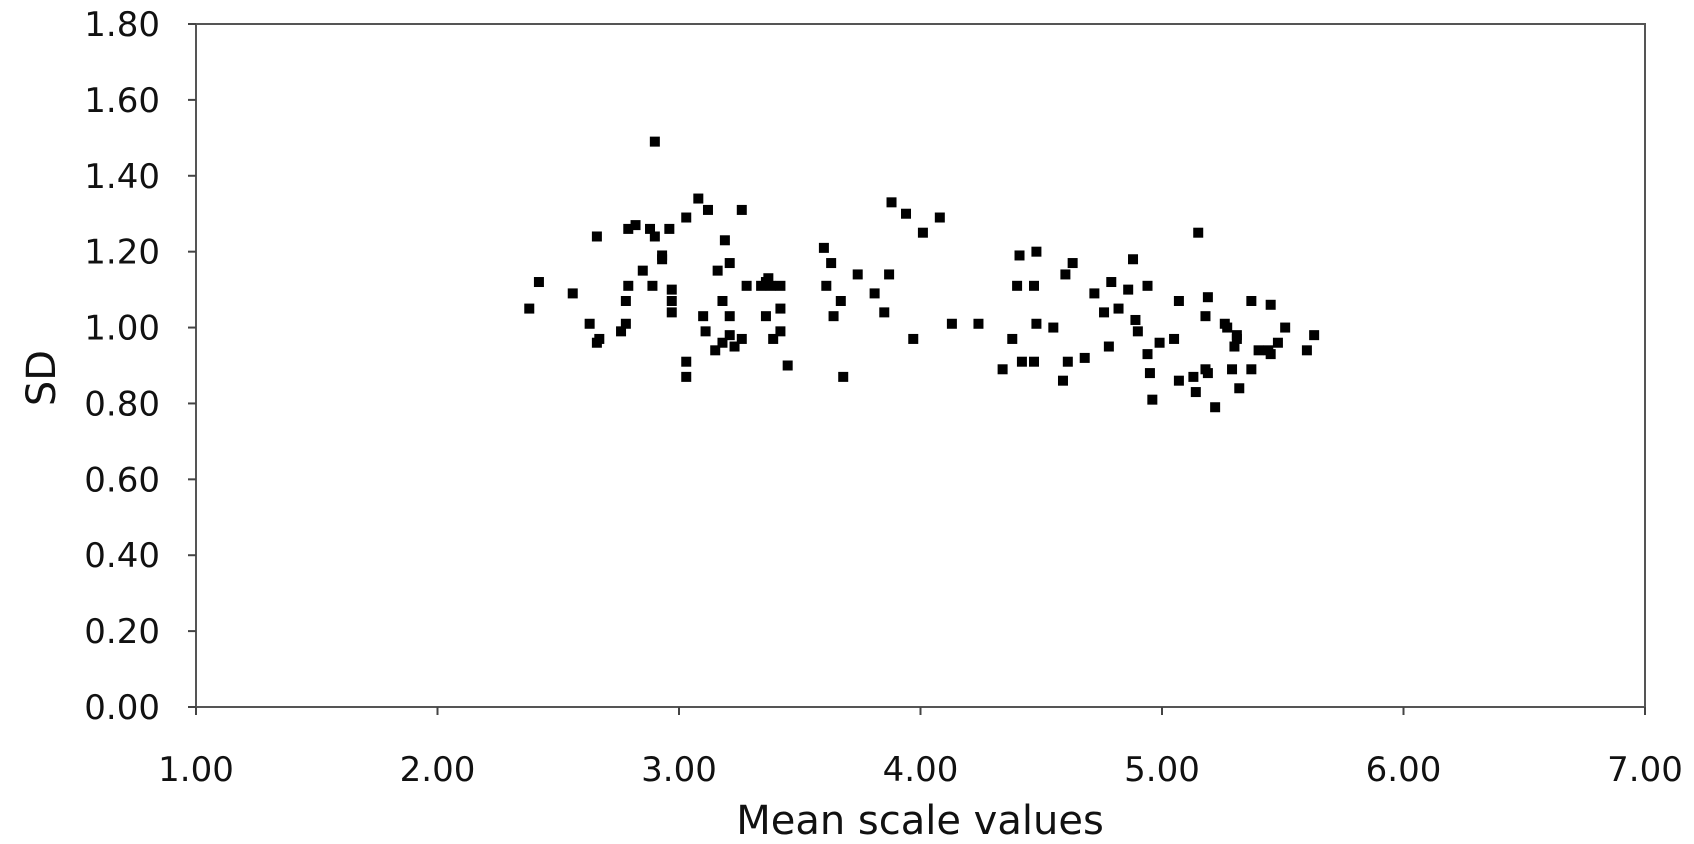 This screenshot has height=844, width=1694. Describe the element at coordinates (679, 770) in the screenshot. I see `x-tick-label: 3.00` at that location.